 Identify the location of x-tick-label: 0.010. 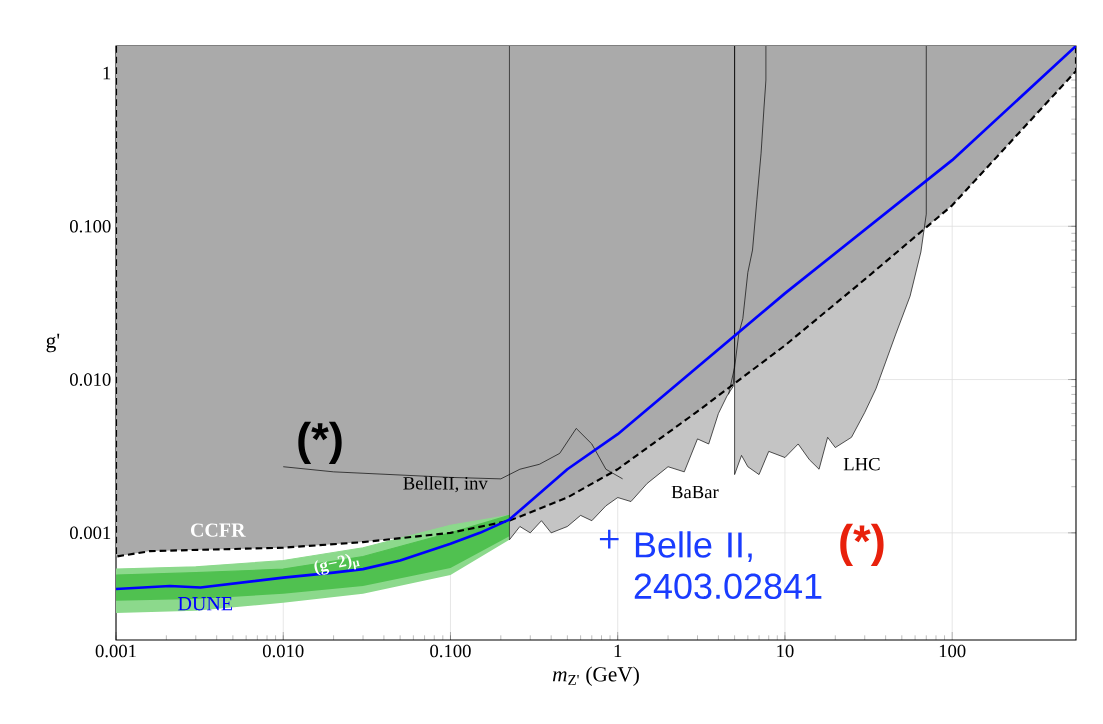
(283, 651).